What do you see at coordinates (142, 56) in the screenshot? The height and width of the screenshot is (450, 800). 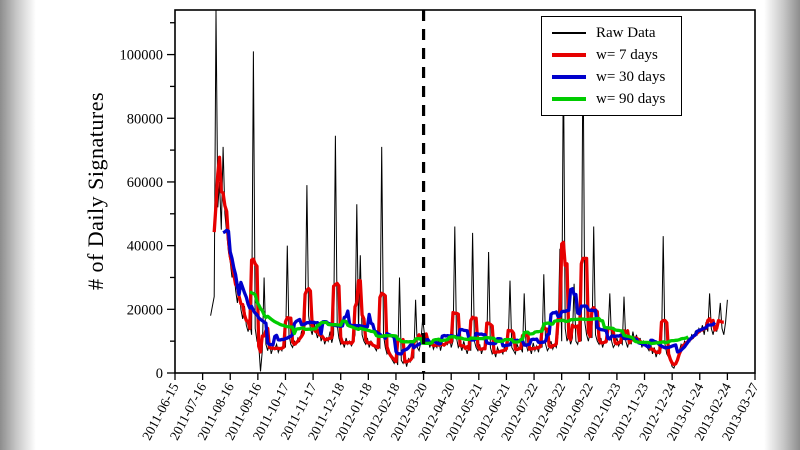 I see `y-tick-label: 100000` at bounding box center [142, 56].